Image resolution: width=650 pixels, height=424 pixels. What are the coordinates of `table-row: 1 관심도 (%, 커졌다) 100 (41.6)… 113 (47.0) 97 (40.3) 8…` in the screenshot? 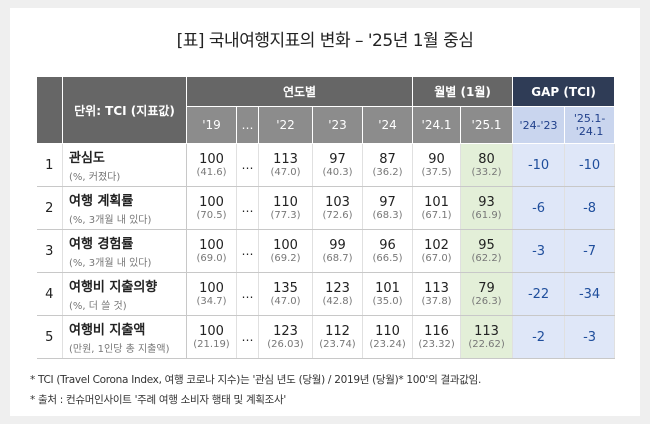 It's located at (326, 165).